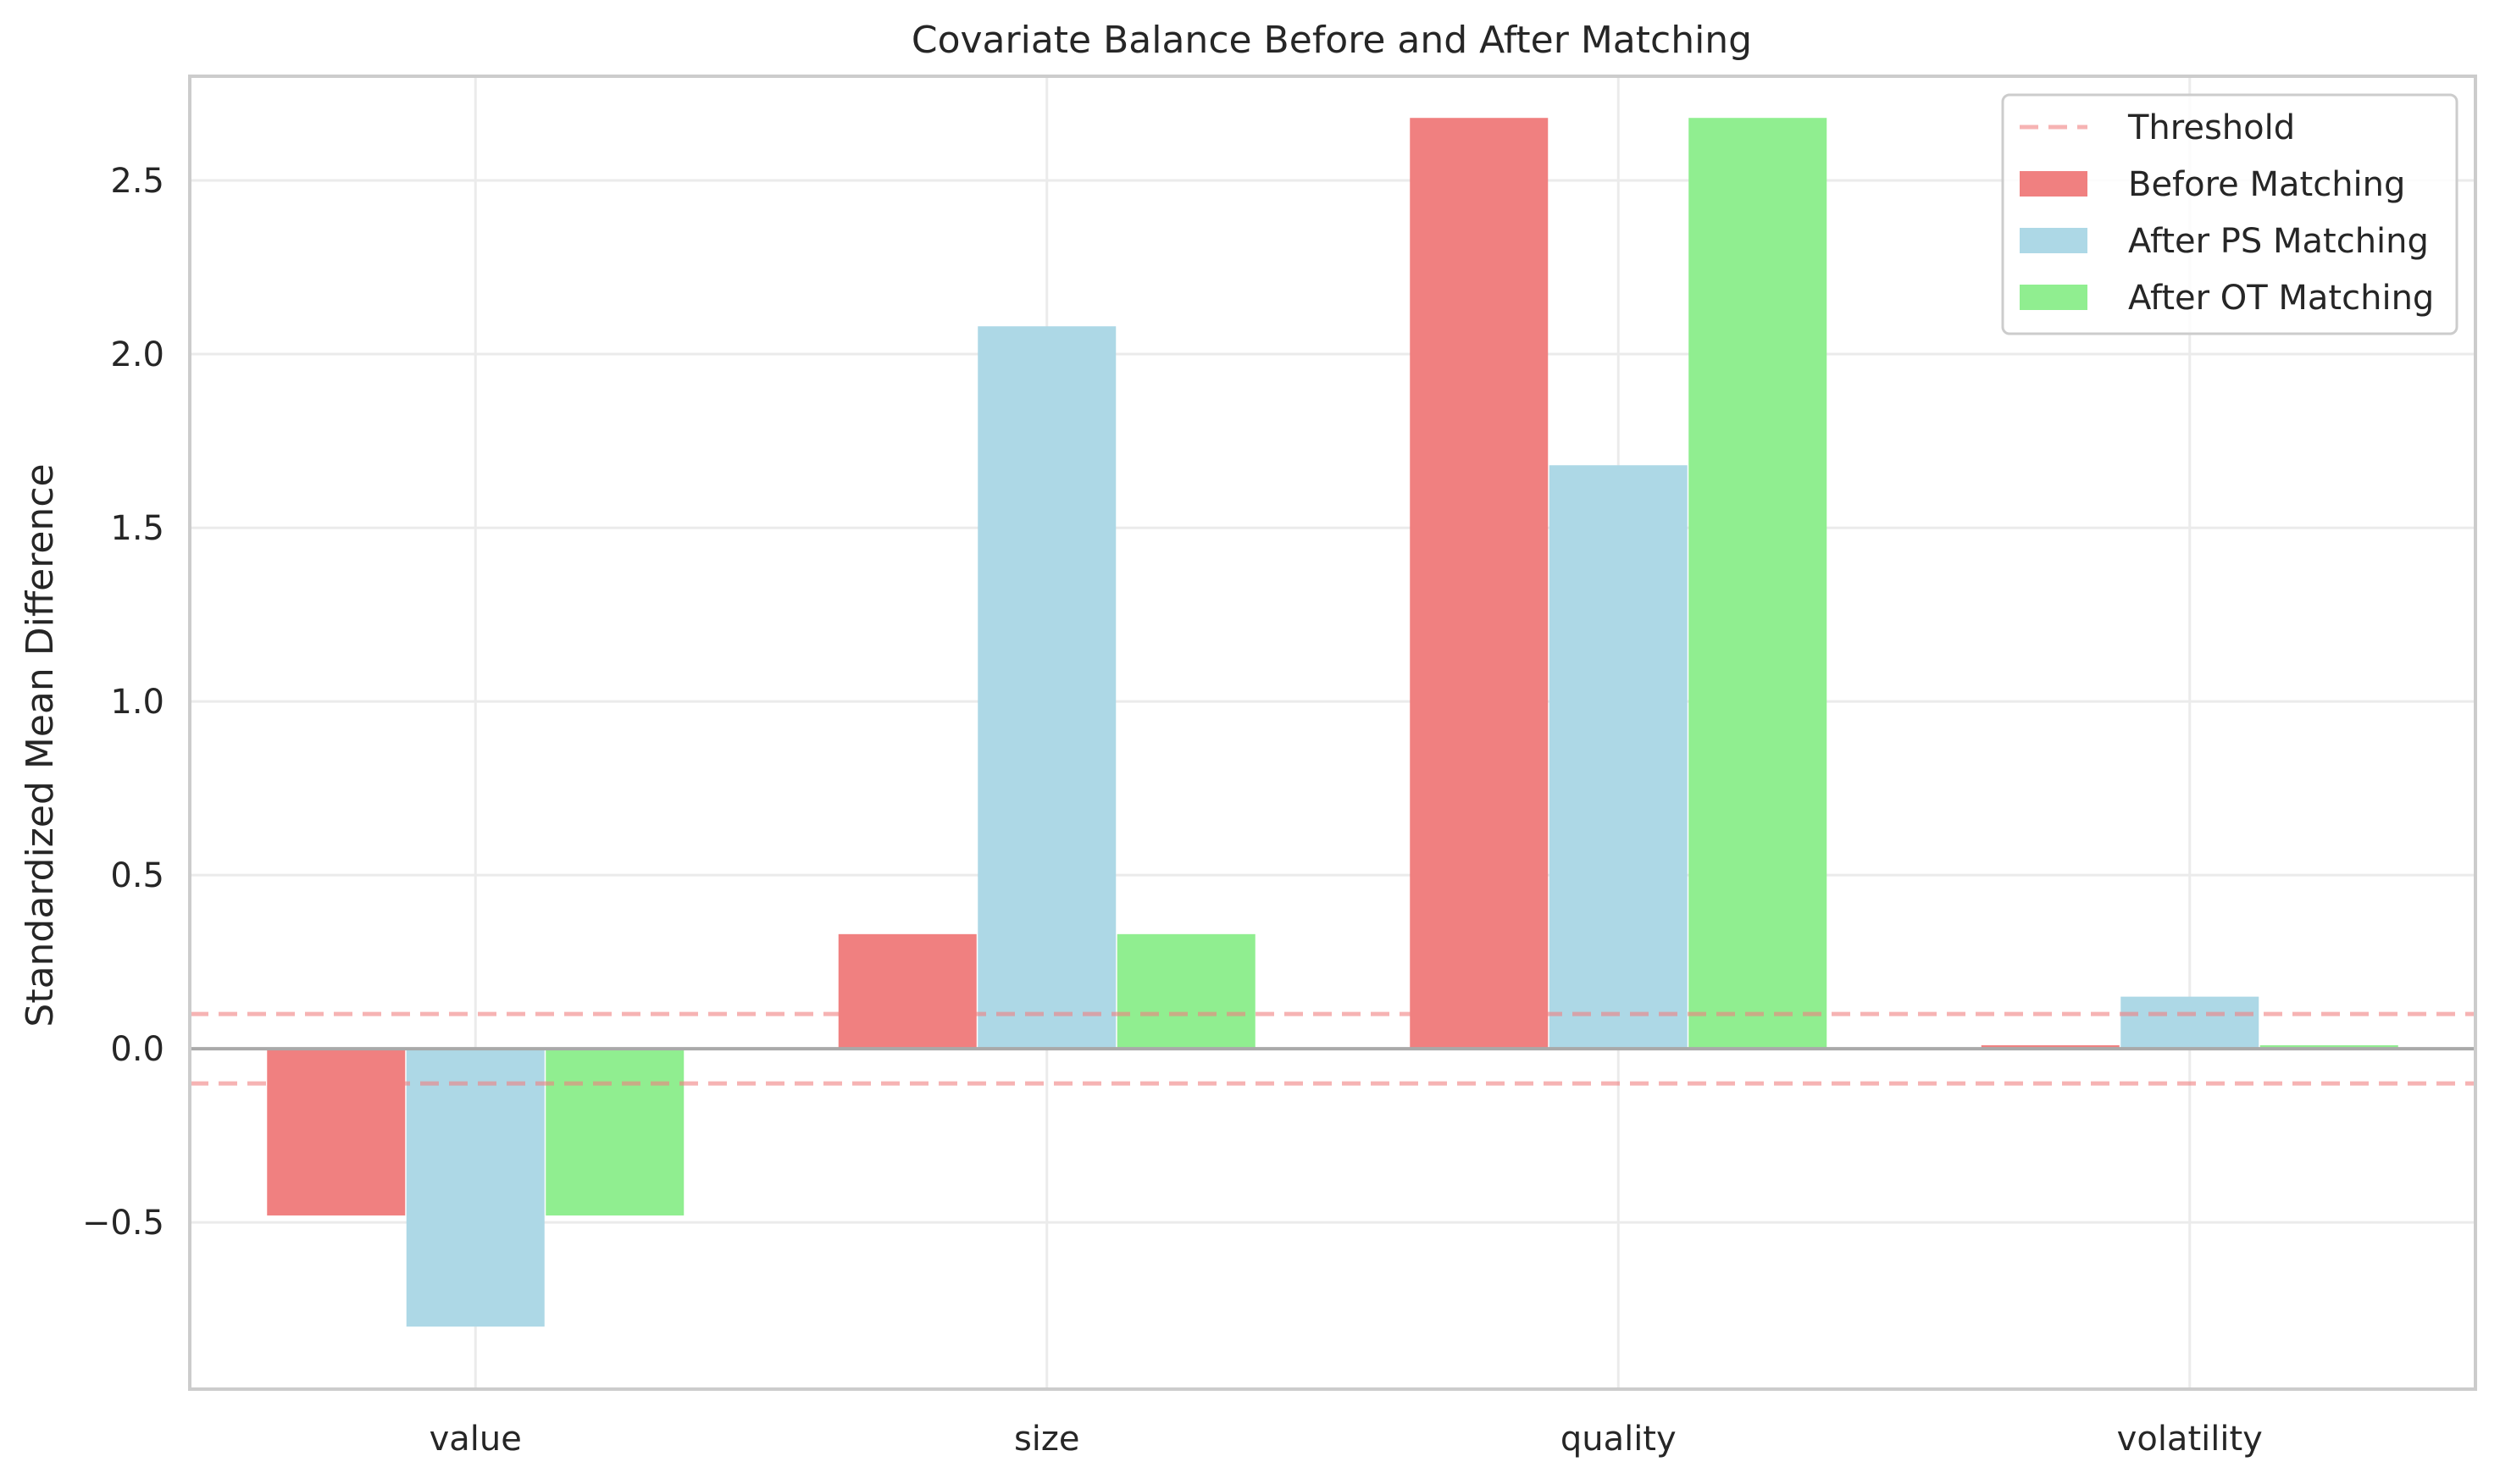 This screenshot has height=1484, width=2500. What do you see at coordinates (2190, 1439) in the screenshot?
I see `x-tick-label: volatility` at bounding box center [2190, 1439].